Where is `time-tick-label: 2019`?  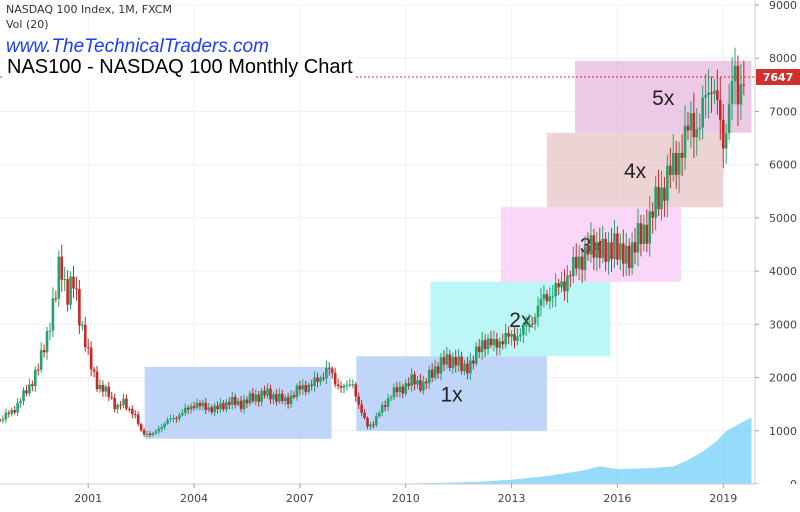
time-tick-label: 2019 is located at coordinates (723, 498).